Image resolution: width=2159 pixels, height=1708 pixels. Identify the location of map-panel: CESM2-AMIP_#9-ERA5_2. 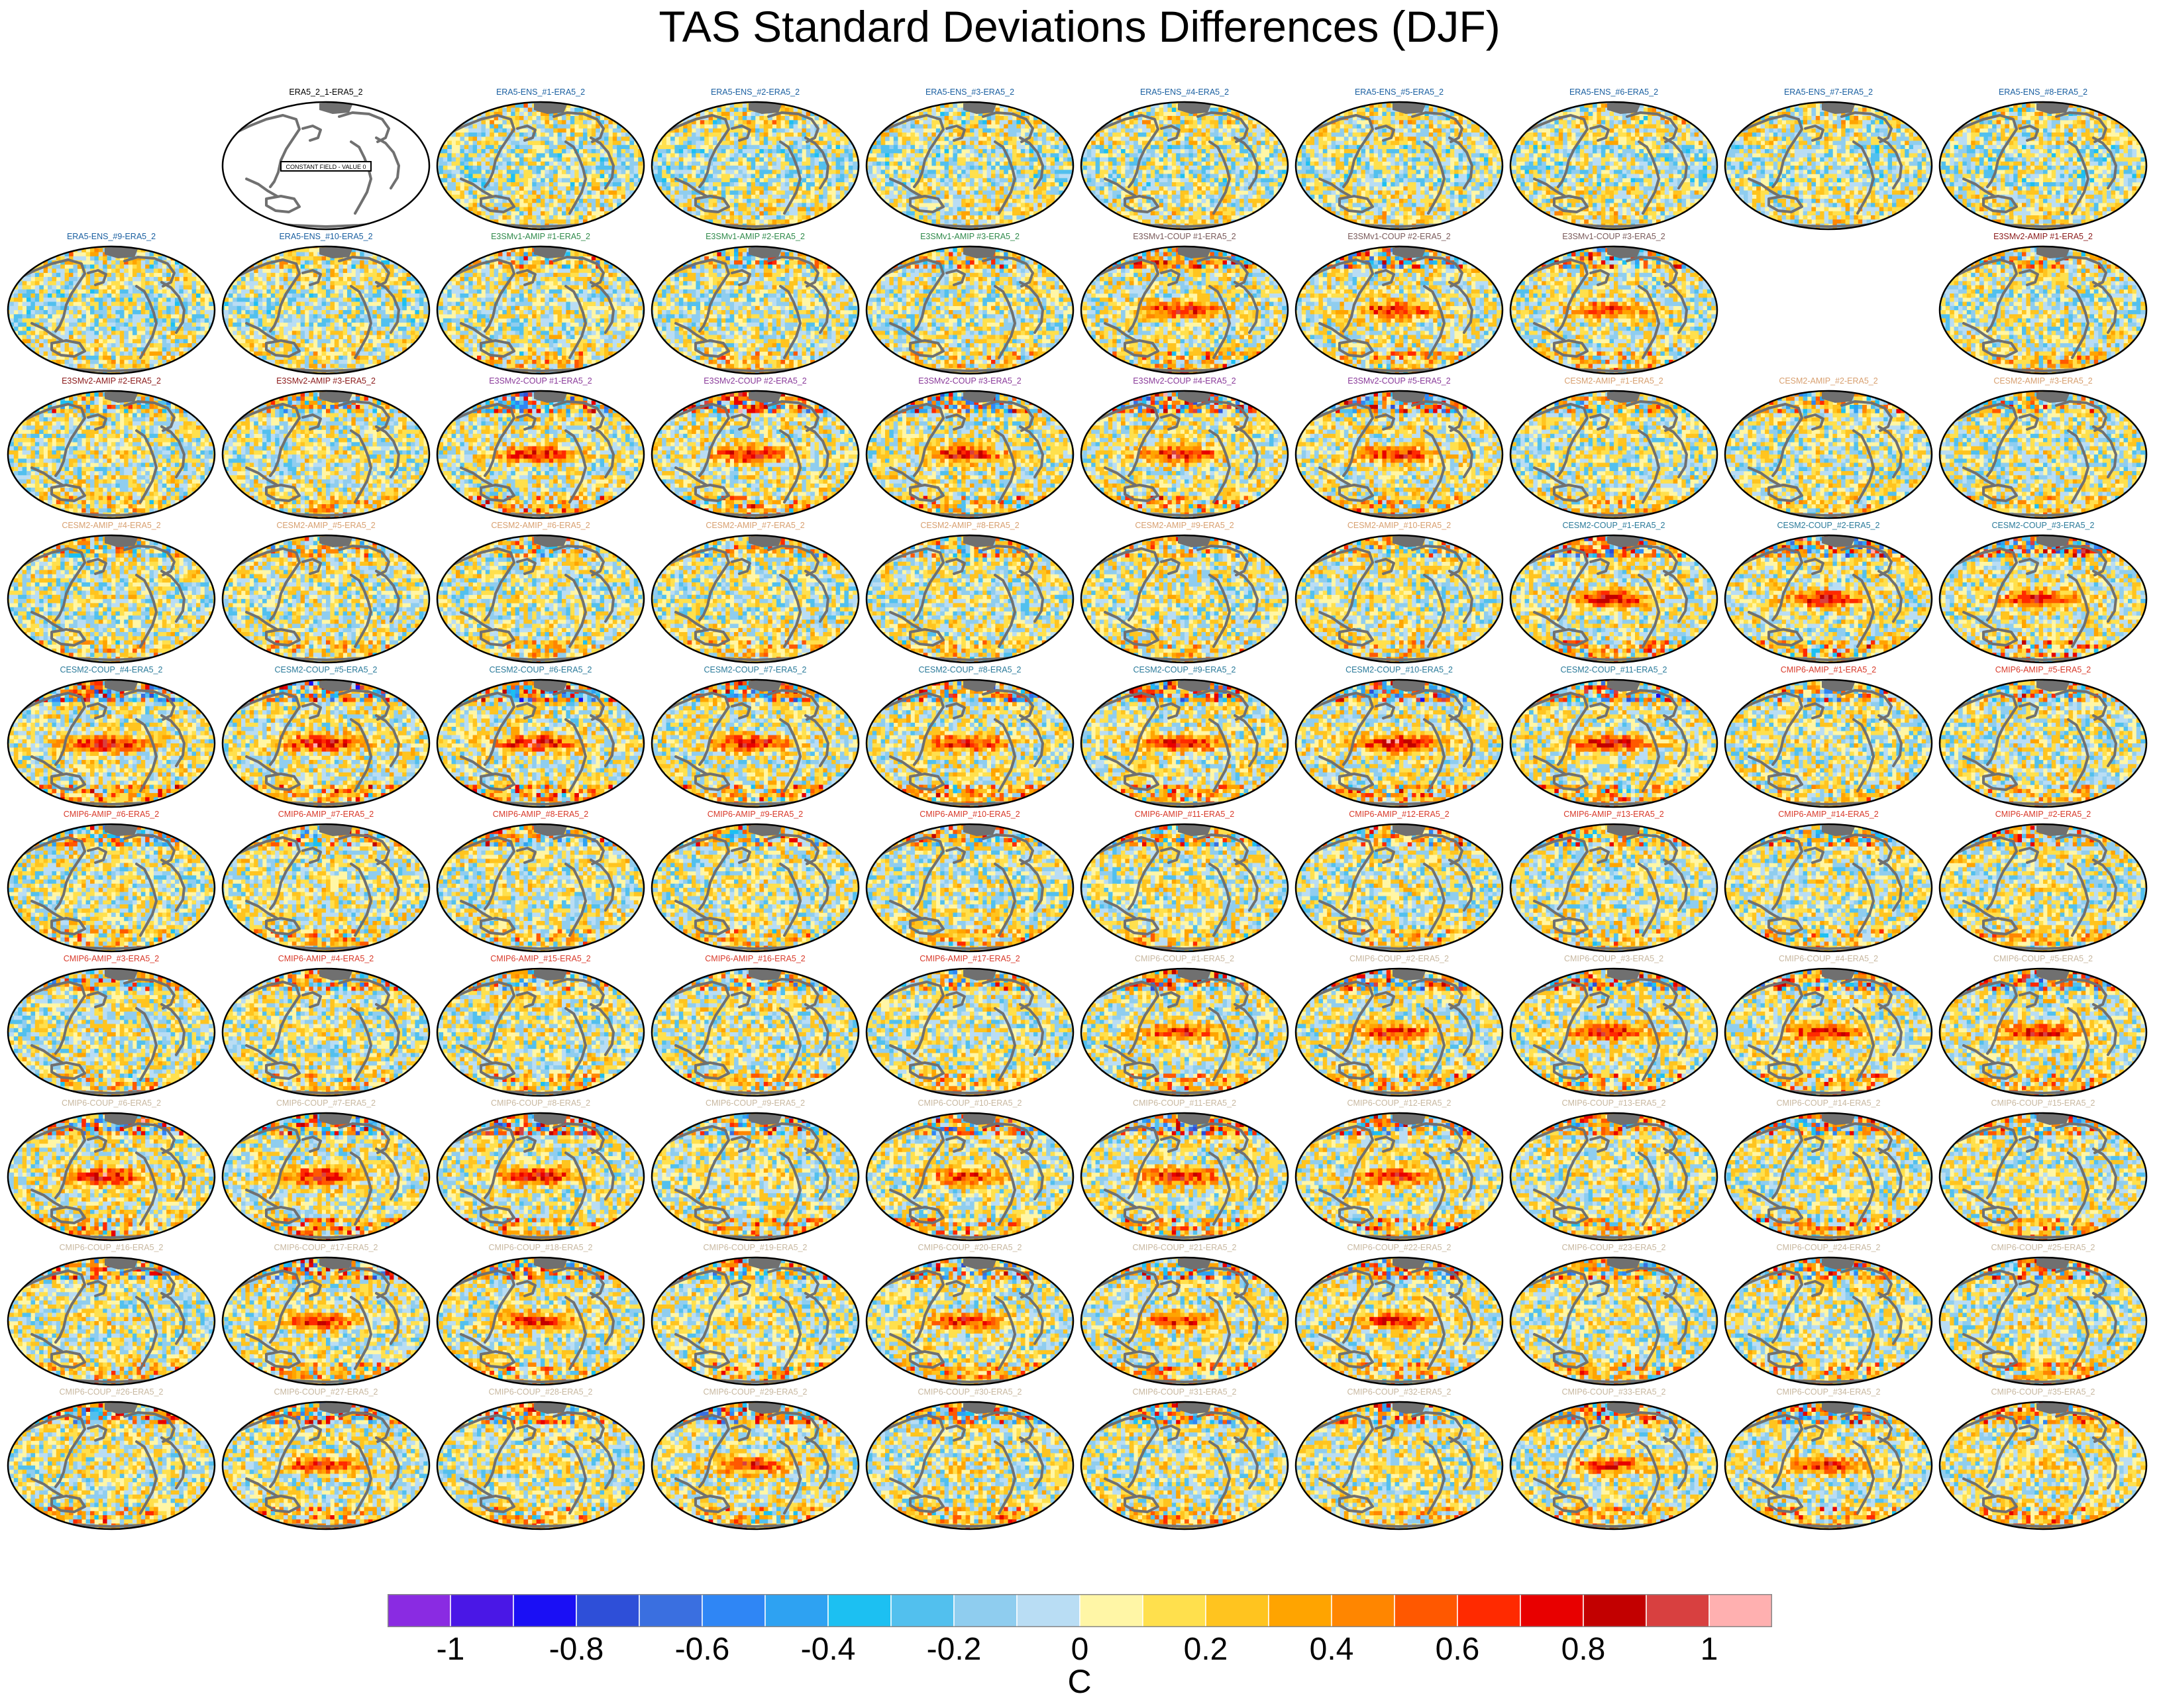
(1184, 592).